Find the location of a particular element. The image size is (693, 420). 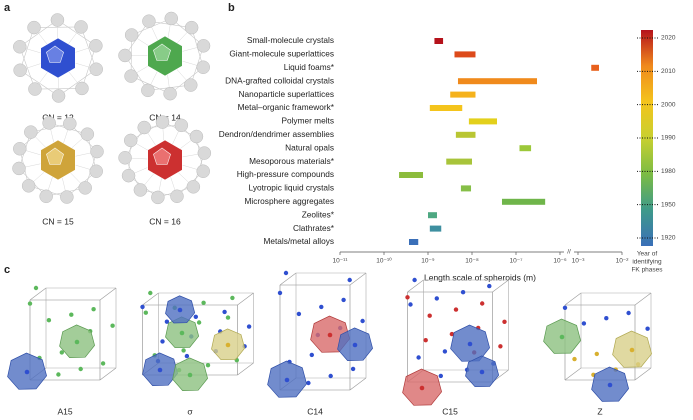

colorbar-tick-label: 1920 is located at coordinates (668, 238).